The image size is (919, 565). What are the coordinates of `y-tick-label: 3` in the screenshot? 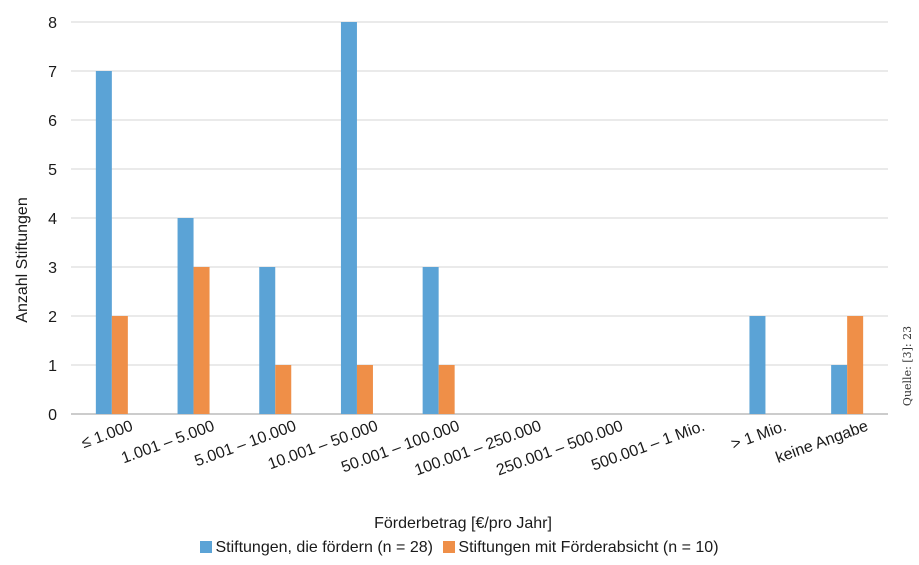 It's located at (52, 268).